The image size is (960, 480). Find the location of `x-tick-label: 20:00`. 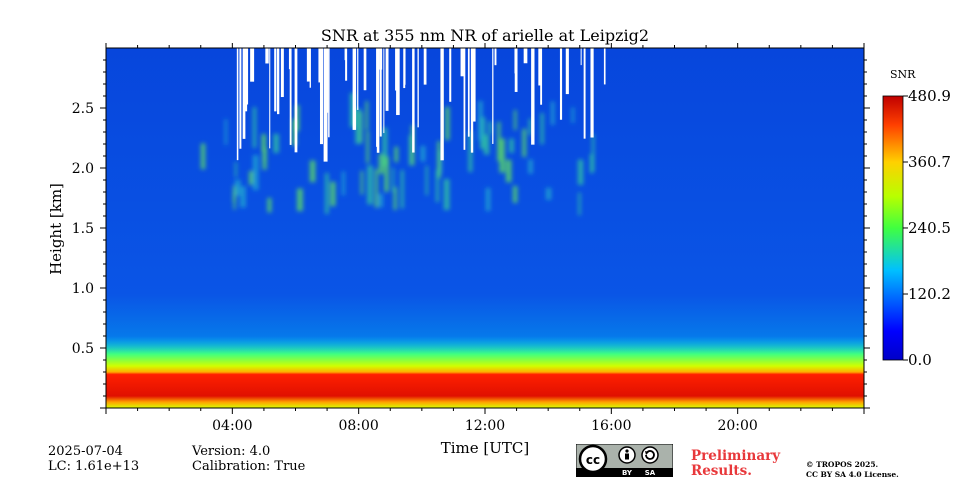

x-tick-label: 20:00 is located at coordinates (737, 426).